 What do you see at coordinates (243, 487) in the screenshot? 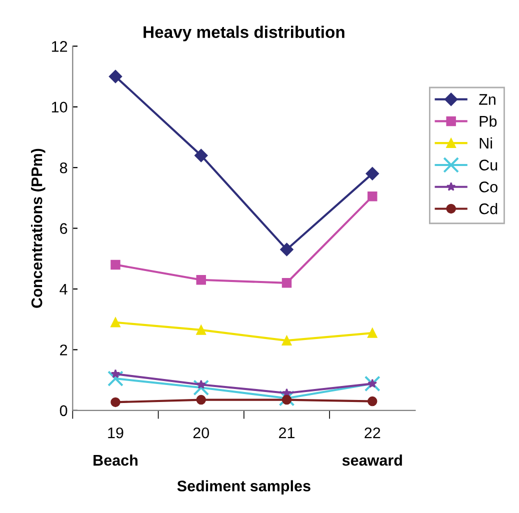
I see `x-axis-title: Sediment samples` at bounding box center [243, 487].